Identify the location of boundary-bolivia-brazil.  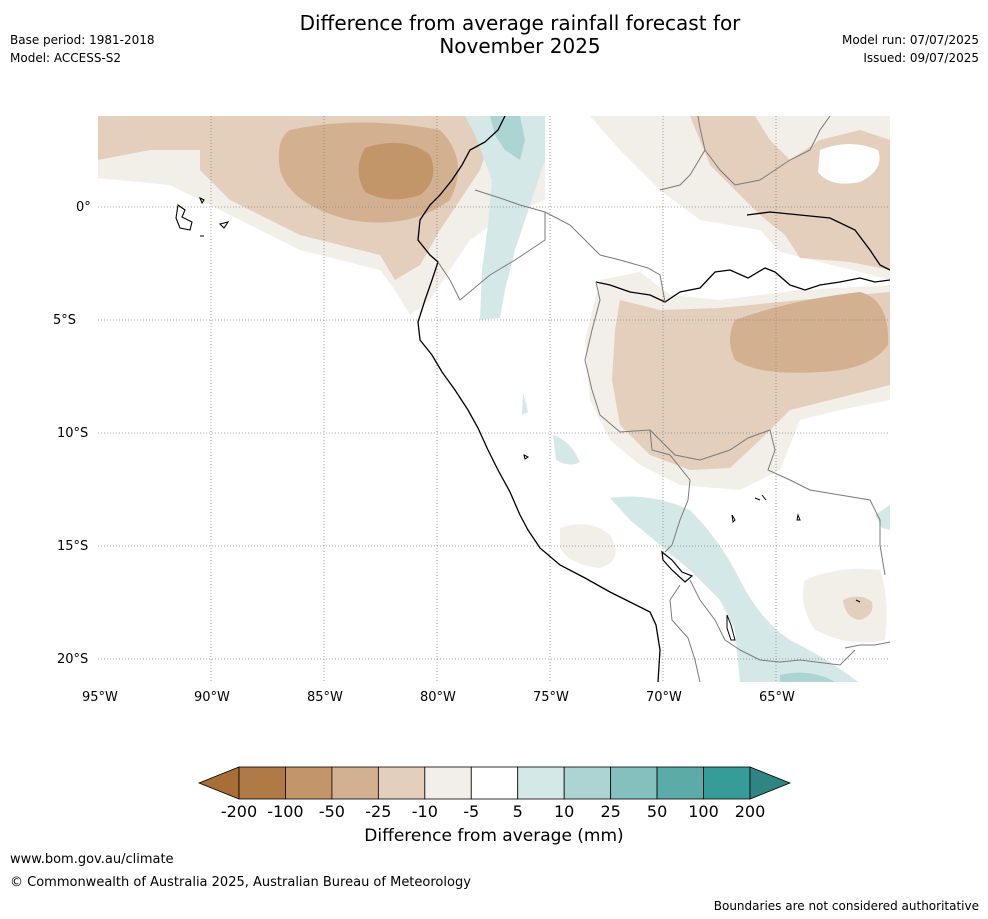
(767, 502).